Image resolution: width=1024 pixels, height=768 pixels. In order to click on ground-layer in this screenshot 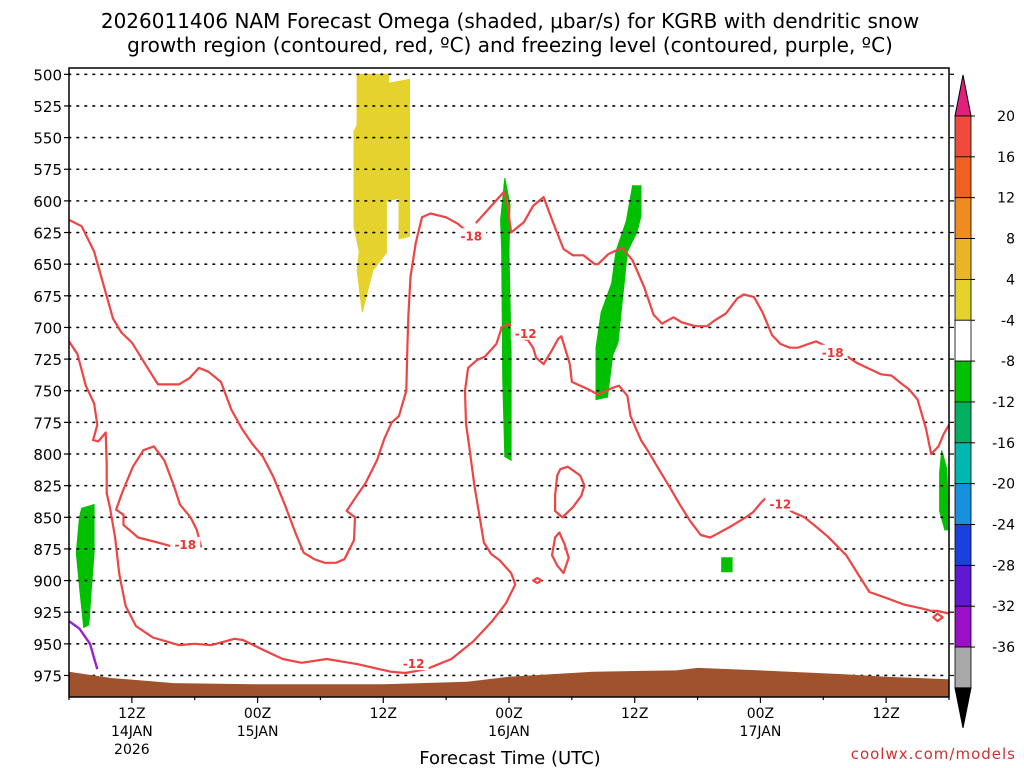, I will do `click(509, 682)`.